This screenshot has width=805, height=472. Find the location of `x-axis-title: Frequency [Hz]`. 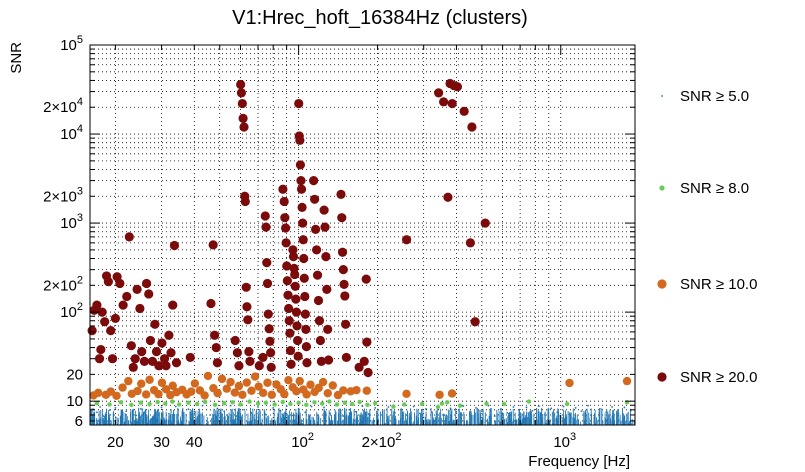

x-axis-title: Frequency [Hz] is located at coordinates (579, 461).